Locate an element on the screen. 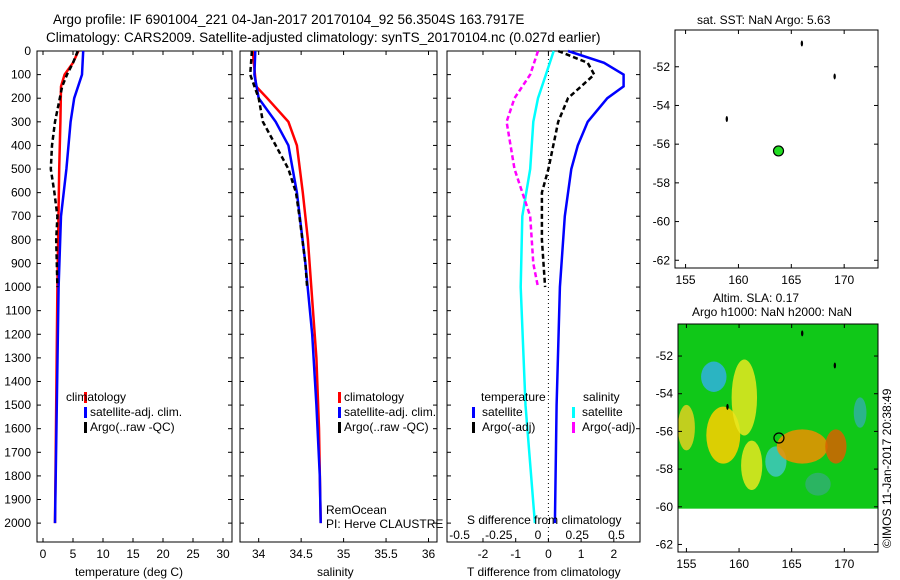 The image size is (900, 580). depth-tick-label: 1200 is located at coordinates (17, 334).